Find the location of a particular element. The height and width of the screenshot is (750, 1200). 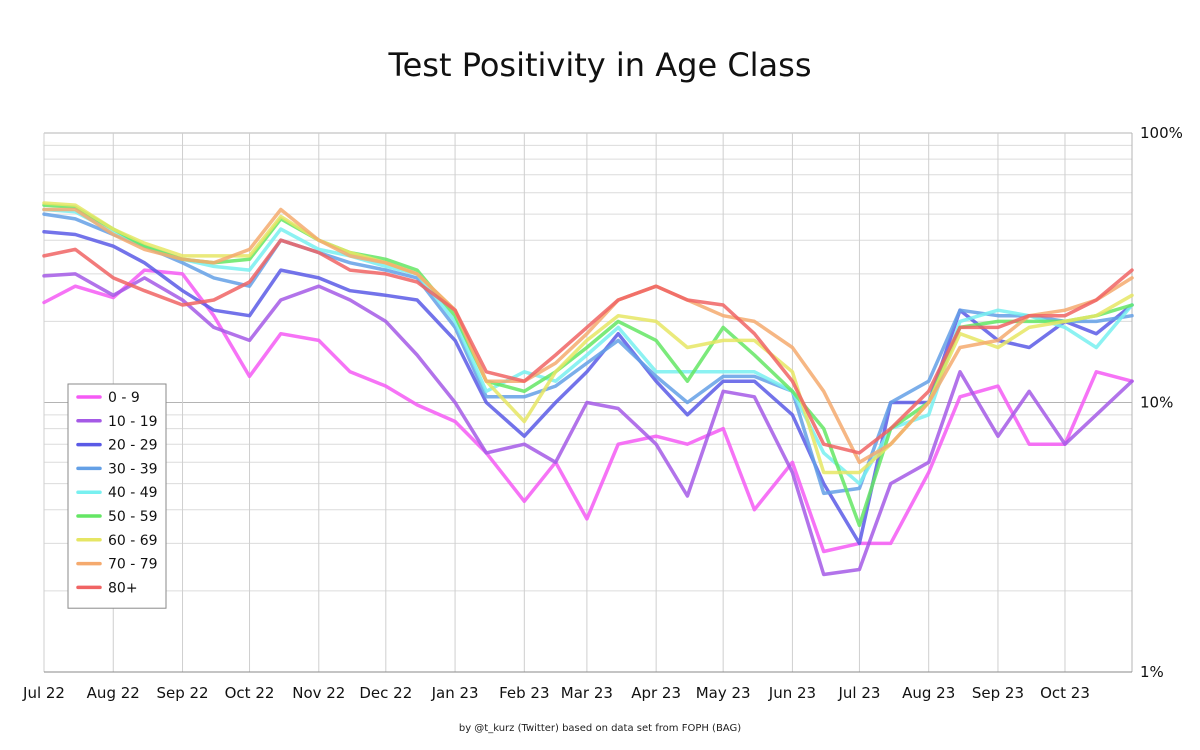

y-tick-label: 10% is located at coordinates (1156, 403).